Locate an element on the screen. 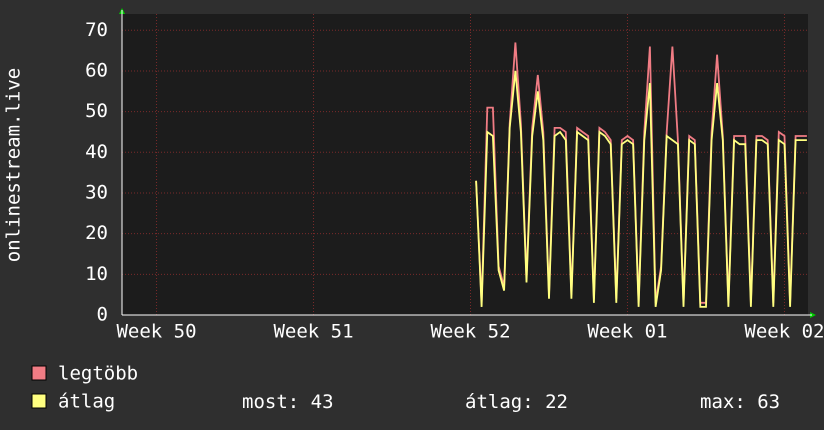  stat: átlag: 22 is located at coordinates (516, 402).